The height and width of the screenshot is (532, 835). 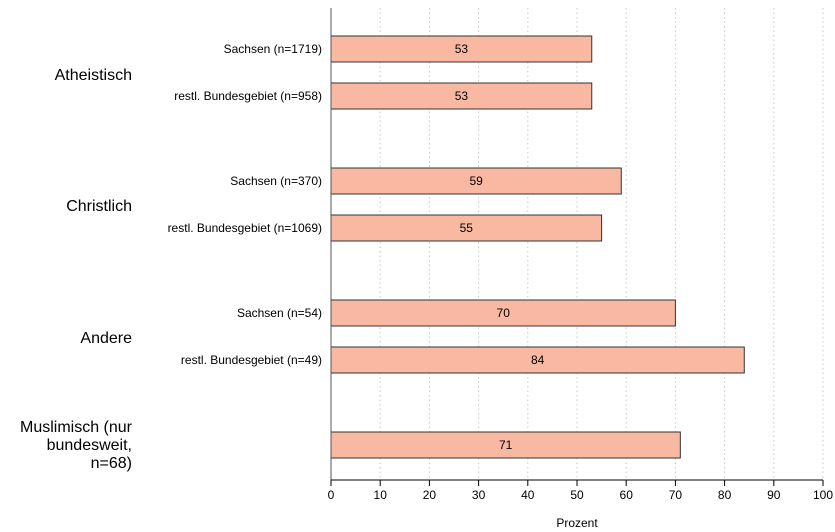 What do you see at coordinates (245, 228) in the screenshot?
I see `bar-label: restl. Bundesgebiet (n=1069)` at bounding box center [245, 228].